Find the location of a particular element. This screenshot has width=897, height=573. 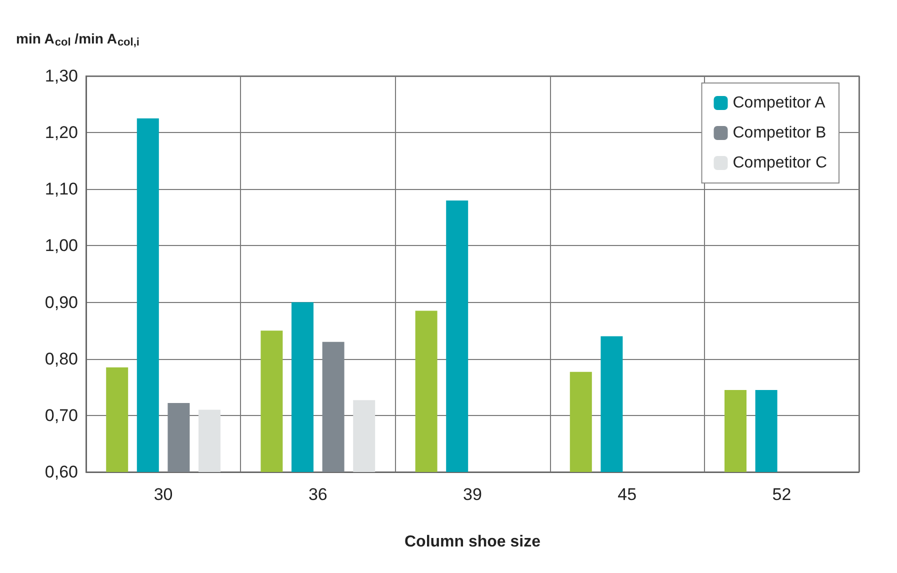

y-tick-label: 0,90 is located at coordinates (61, 302).